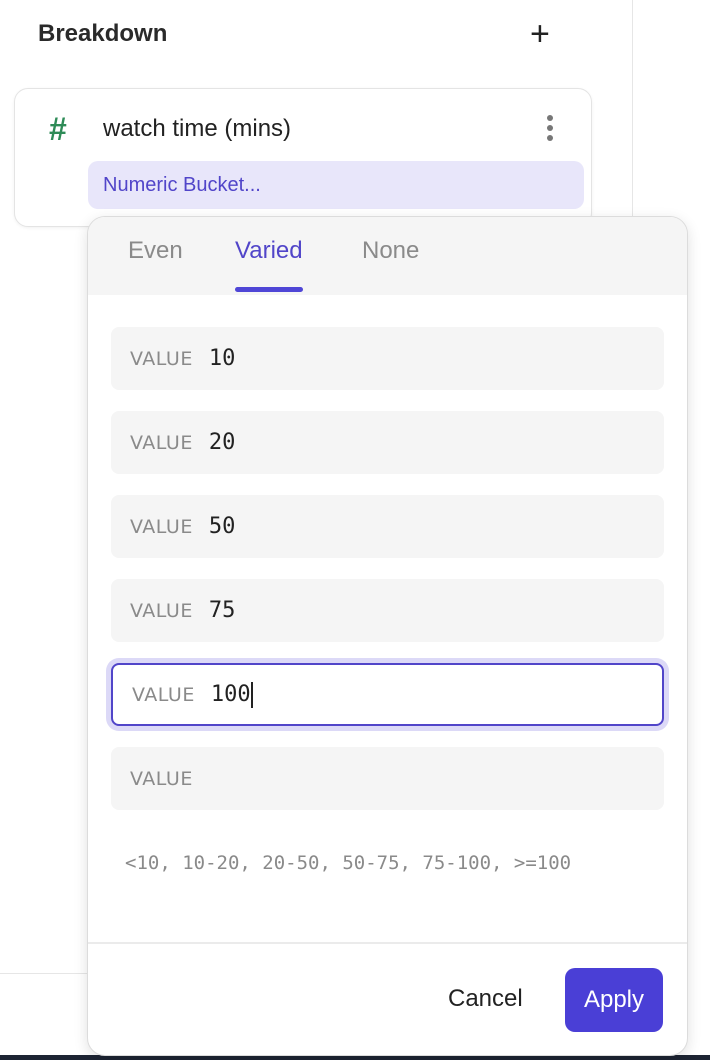 The image size is (710, 1060). What do you see at coordinates (355, 1057) in the screenshot?
I see `window-edge` at bounding box center [355, 1057].